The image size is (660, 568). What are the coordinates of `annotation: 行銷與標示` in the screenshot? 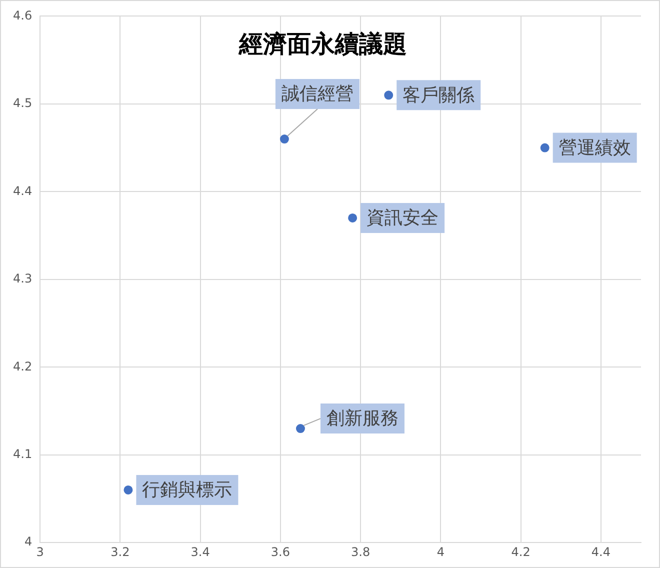 It's located at (187, 490).